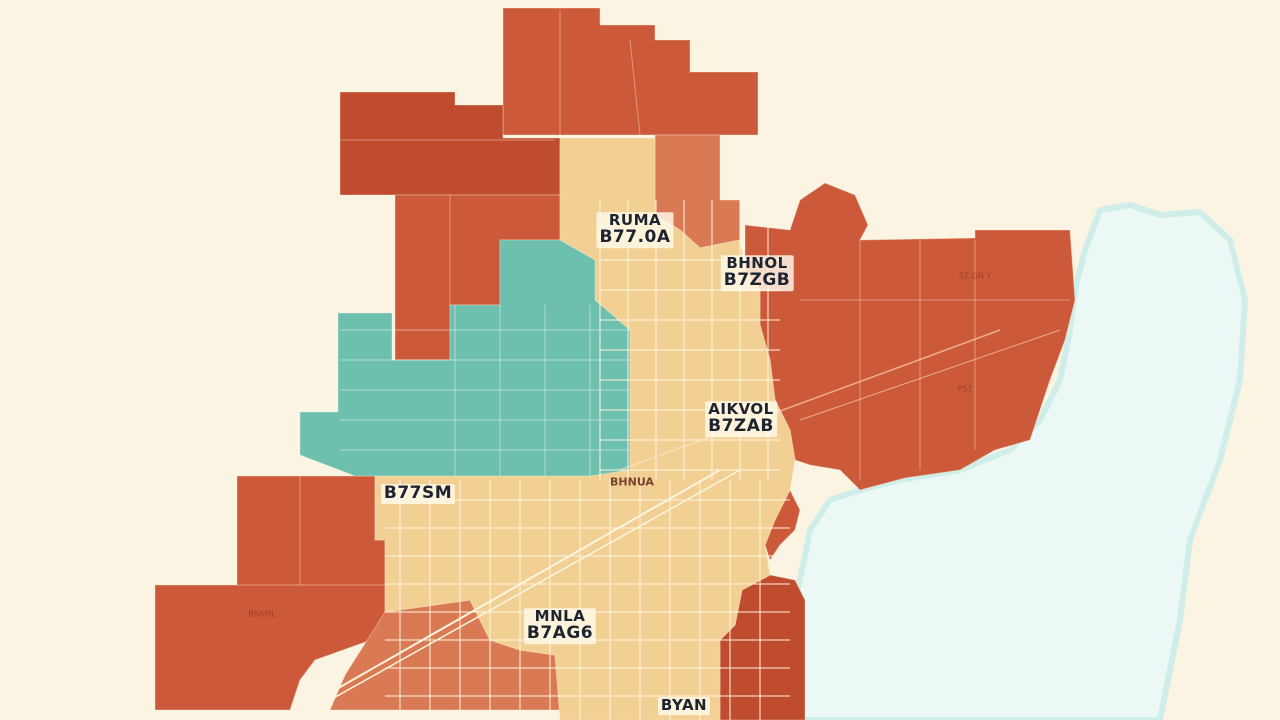  I want to click on region-north-red, so click(630, 71).